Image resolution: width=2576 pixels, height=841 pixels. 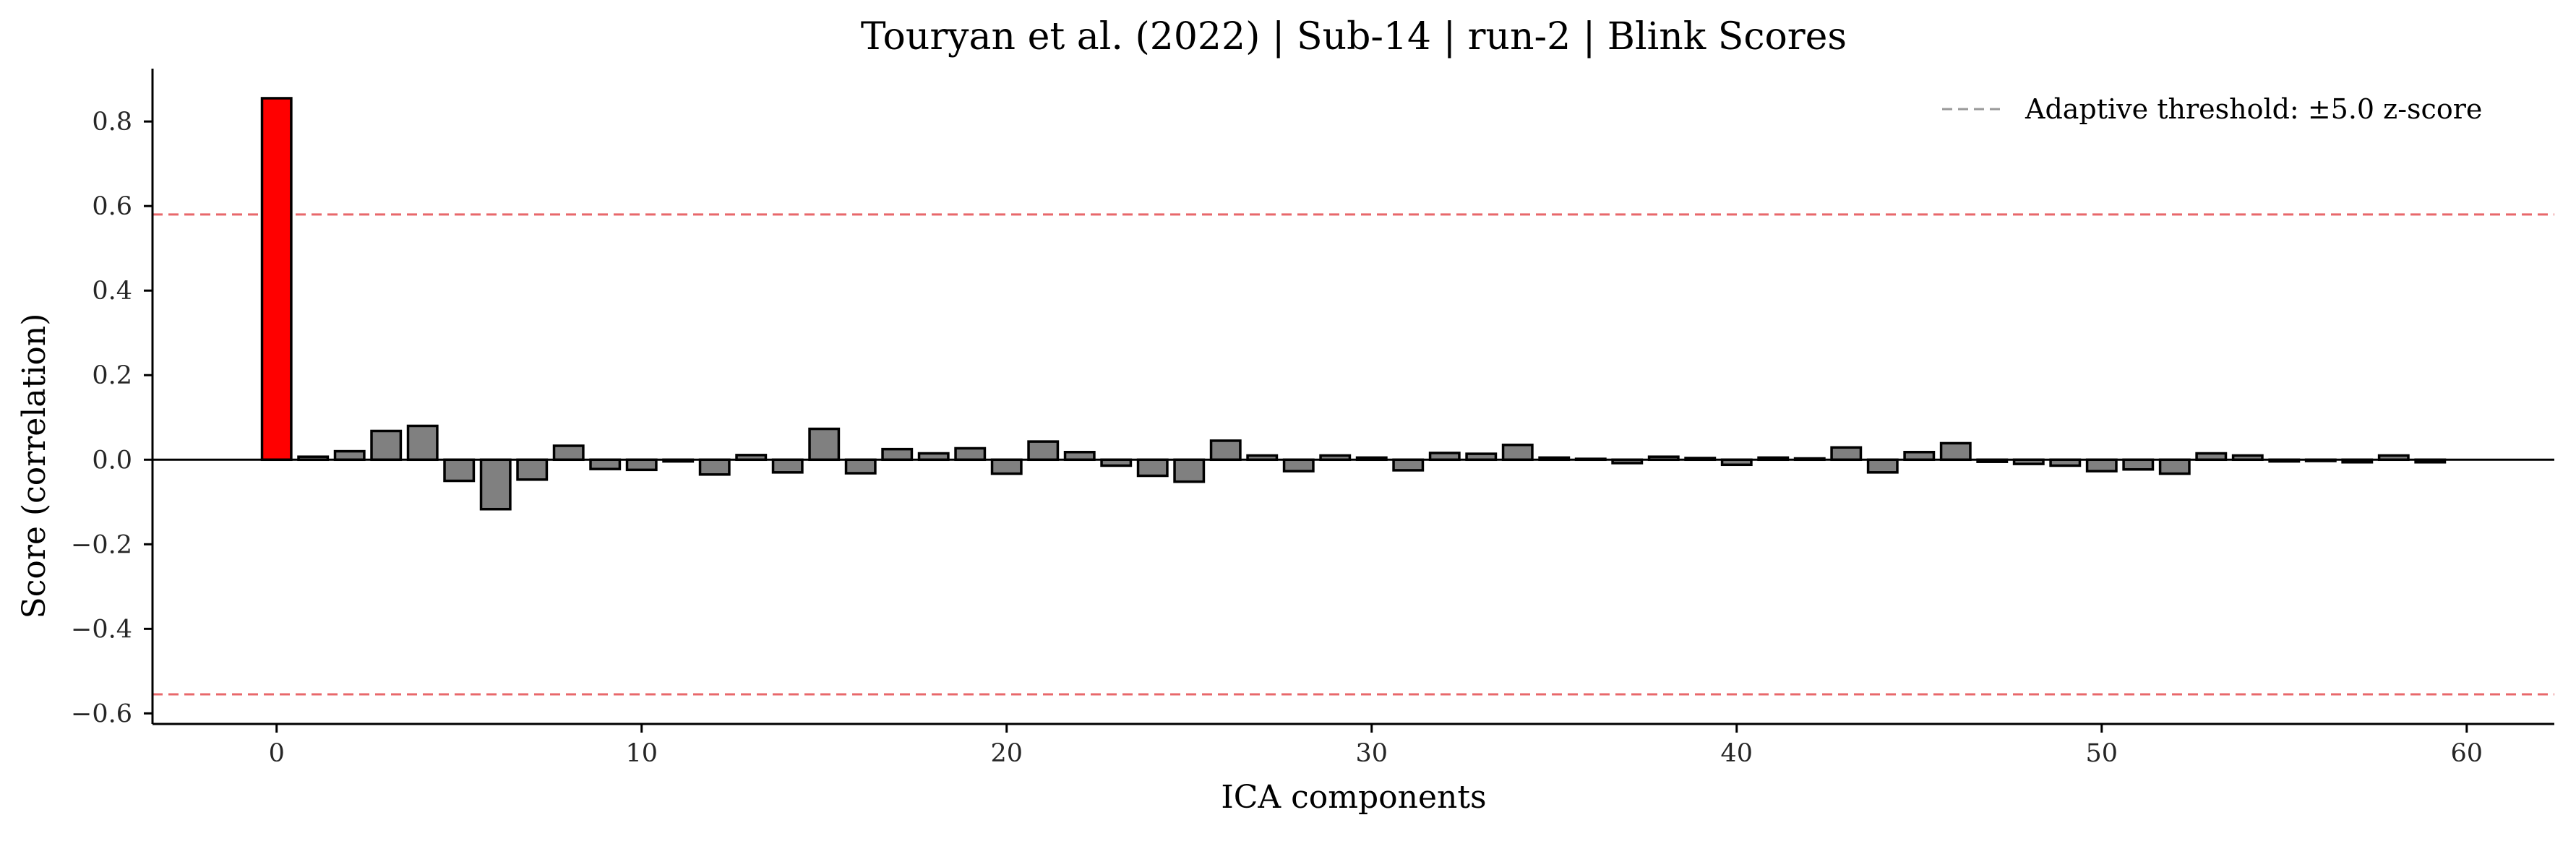 I want to click on y-tick-label: 0.0, so click(x=112, y=460).